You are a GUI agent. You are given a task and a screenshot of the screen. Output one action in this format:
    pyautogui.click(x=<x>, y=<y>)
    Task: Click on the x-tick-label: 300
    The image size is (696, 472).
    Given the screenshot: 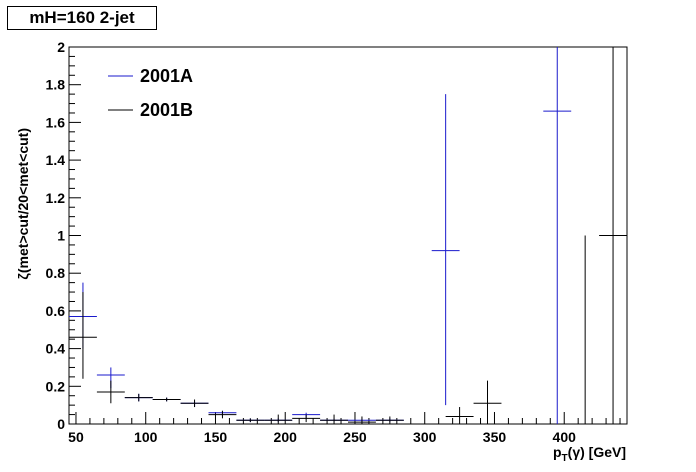 What is the action you would take?
    pyautogui.click(x=425, y=437)
    